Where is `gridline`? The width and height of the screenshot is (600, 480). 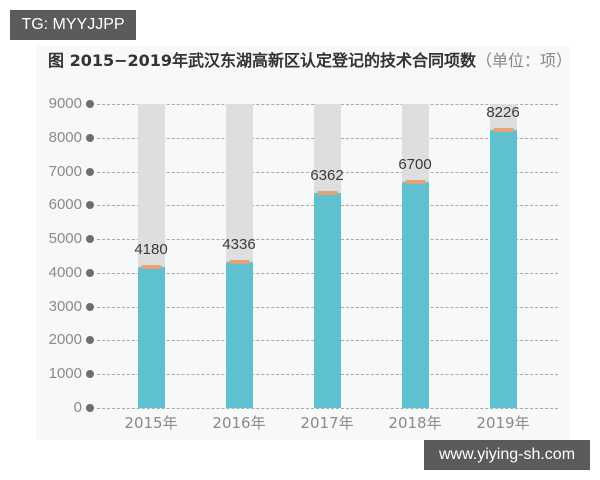 gridline is located at coordinates (327, 408).